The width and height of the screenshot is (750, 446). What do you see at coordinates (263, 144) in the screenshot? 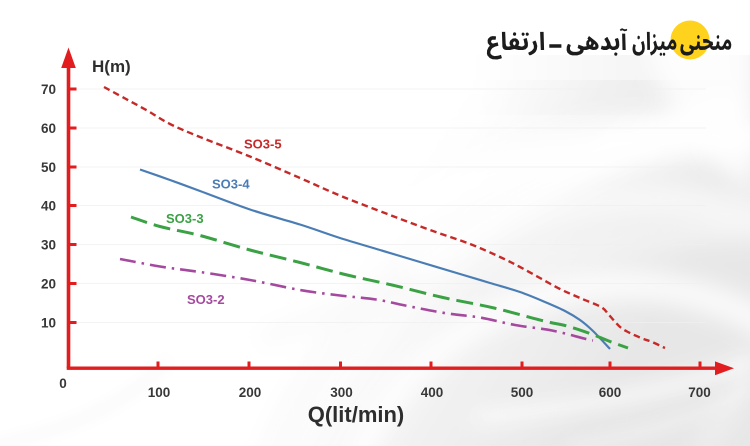
I see `svg-text: SO3-5` at bounding box center [263, 144].